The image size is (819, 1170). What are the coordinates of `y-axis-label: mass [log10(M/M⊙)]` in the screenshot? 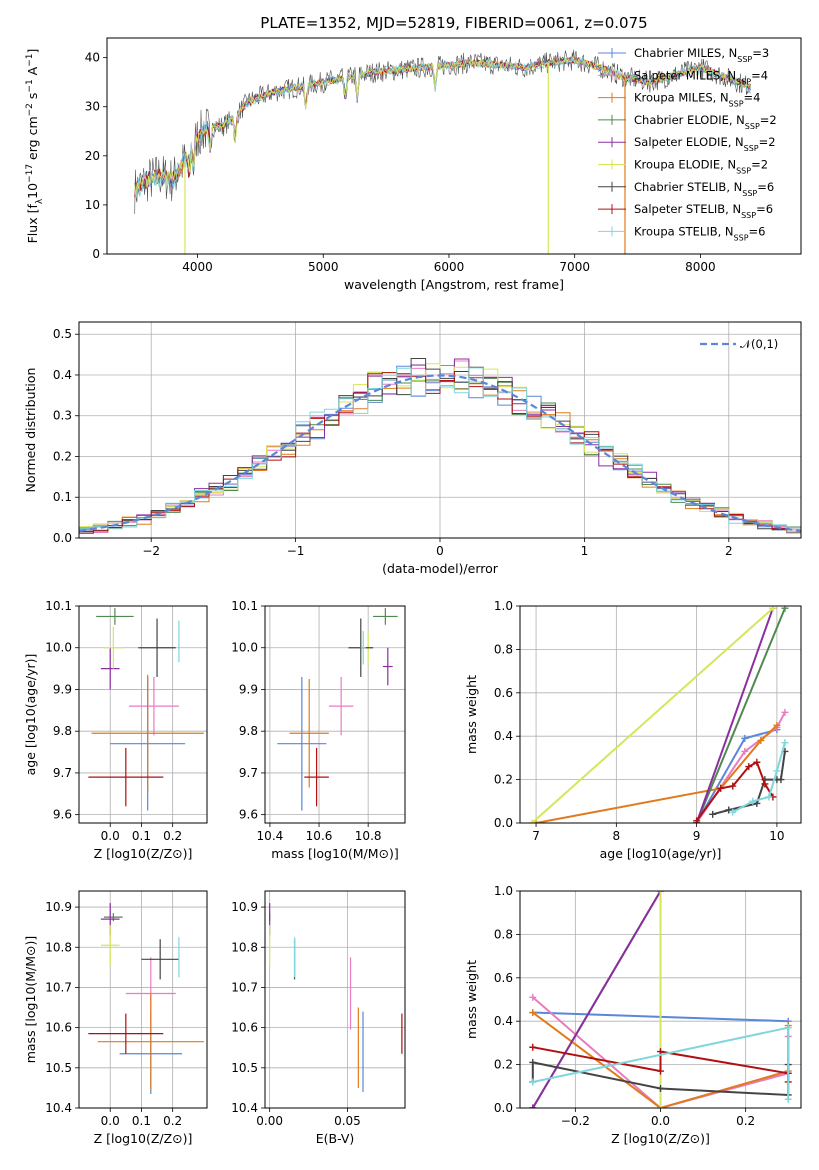 It's located at (30, 1000).